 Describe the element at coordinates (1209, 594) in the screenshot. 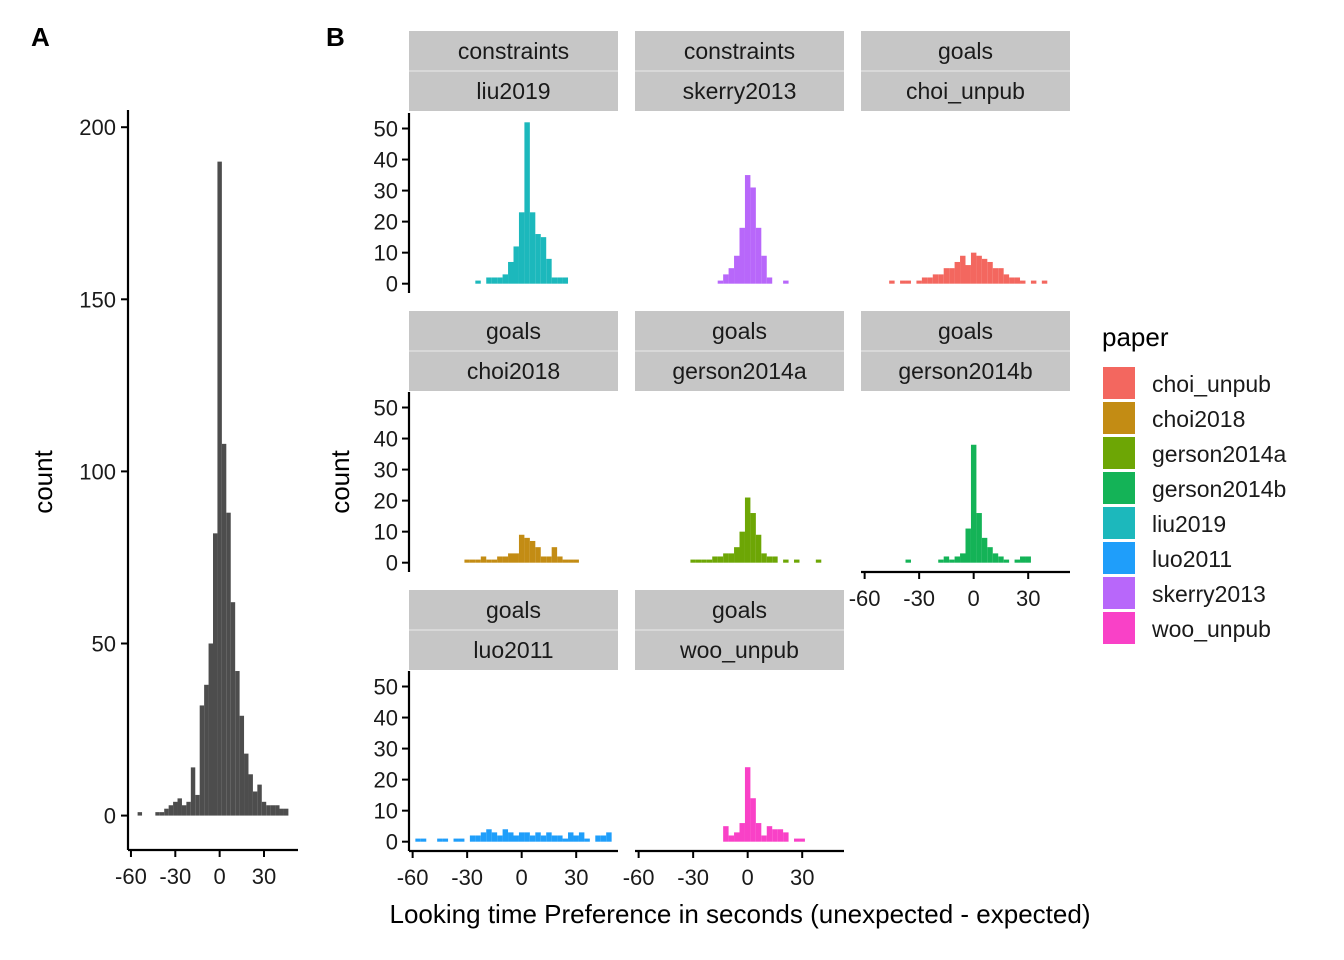

I see `legend-label: skerry2013` at that location.